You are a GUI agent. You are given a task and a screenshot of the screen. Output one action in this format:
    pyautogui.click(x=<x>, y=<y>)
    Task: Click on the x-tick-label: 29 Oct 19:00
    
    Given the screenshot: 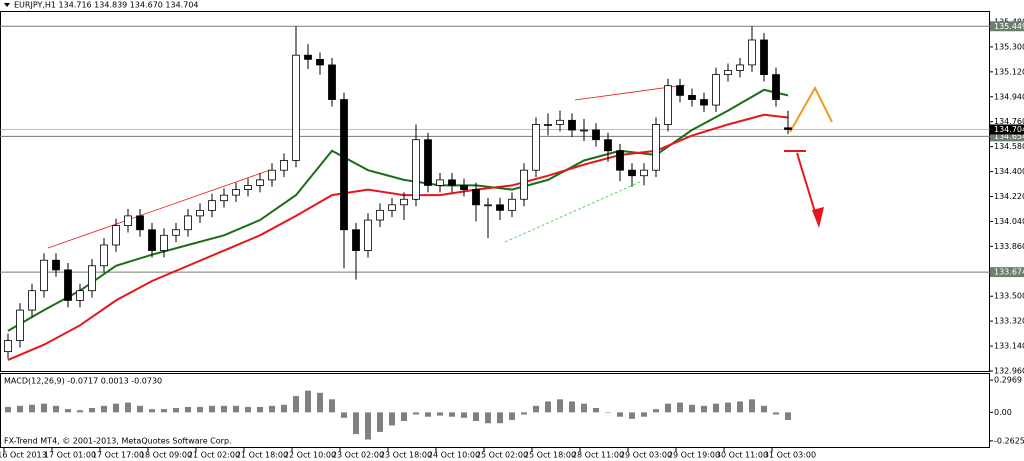 What is the action you would take?
    pyautogui.click(x=694, y=455)
    